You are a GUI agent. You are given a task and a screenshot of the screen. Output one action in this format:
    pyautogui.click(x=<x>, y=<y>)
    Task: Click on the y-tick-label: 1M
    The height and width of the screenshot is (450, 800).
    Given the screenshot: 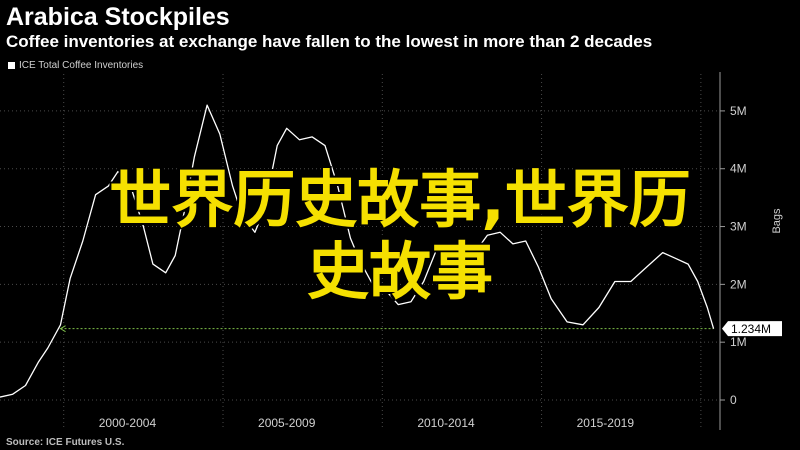 What is the action you would take?
    pyautogui.click(x=738, y=342)
    